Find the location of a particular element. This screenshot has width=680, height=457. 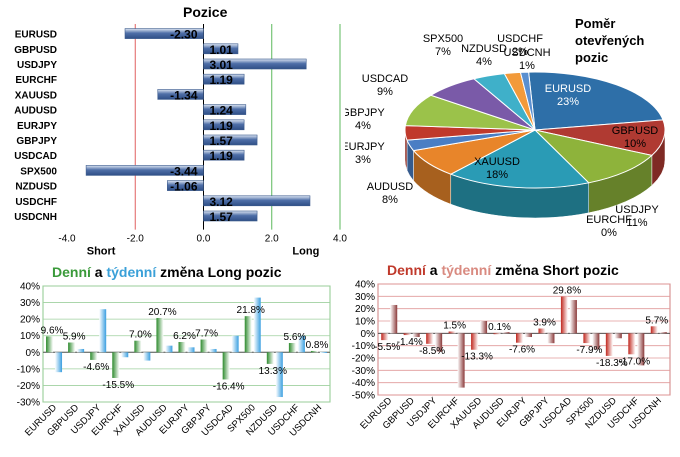

position-value-label: 1.01 is located at coordinates (222, 50).